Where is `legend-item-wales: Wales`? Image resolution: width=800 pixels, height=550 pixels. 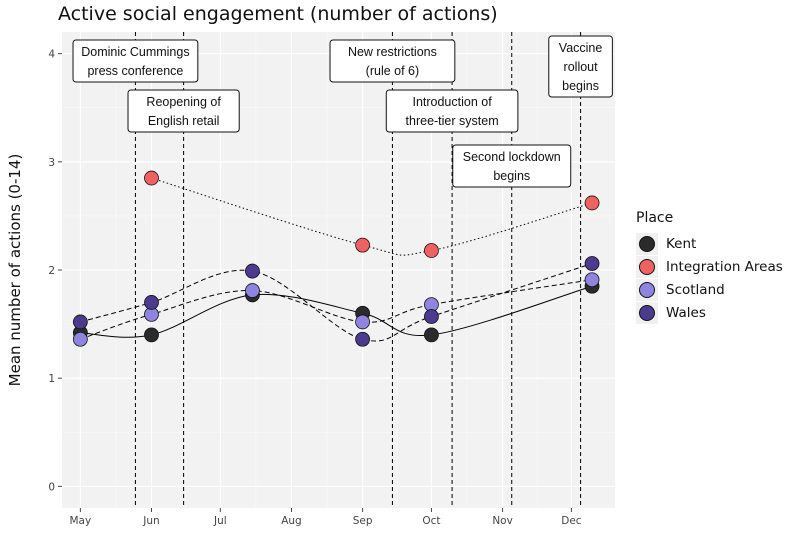 legend-item-wales: Wales is located at coordinates (709, 312).